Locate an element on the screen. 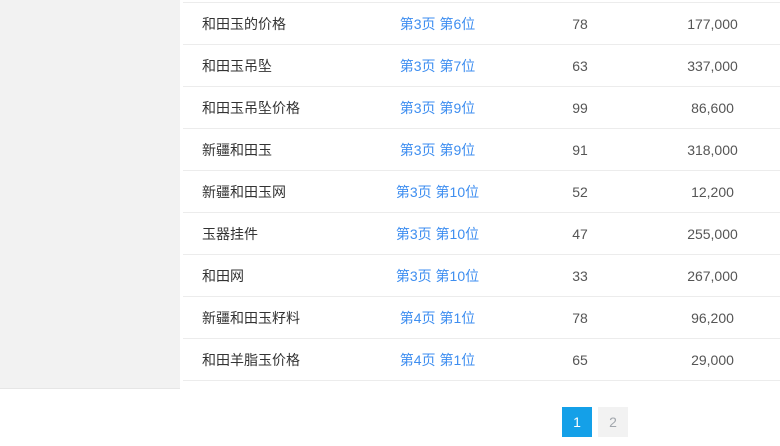 The image size is (780, 446). result-count-cell: 318,000 is located at coordinates (712, 149).